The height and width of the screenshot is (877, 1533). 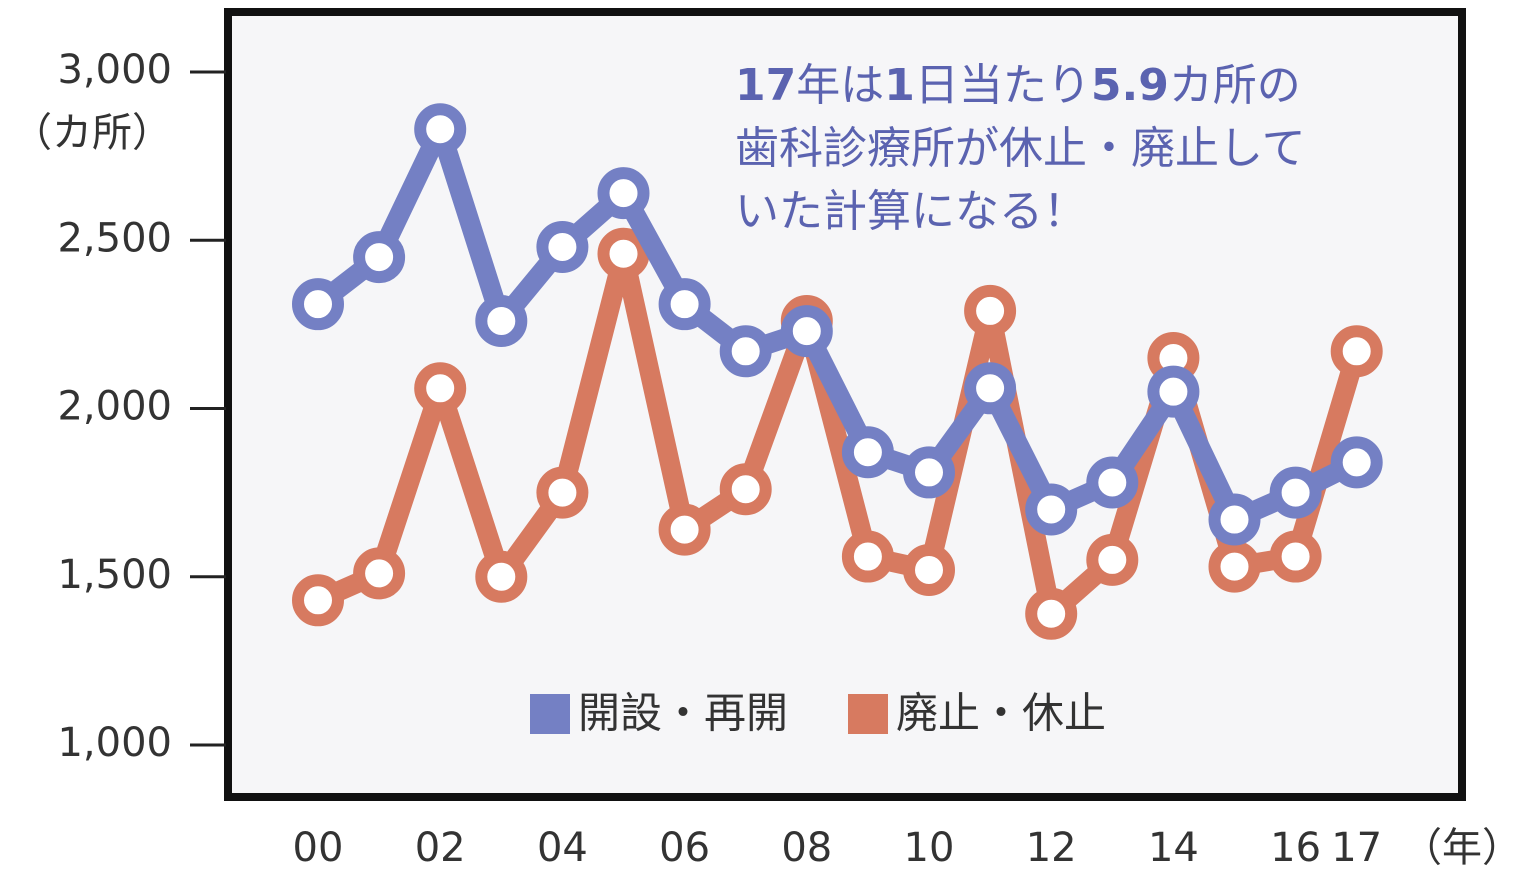 What do you see at coordinates (1020, 148) in the screenshot?
I see `annotation: 歯科診療所が休止・廃止して` at bounding box center [1020, 148].